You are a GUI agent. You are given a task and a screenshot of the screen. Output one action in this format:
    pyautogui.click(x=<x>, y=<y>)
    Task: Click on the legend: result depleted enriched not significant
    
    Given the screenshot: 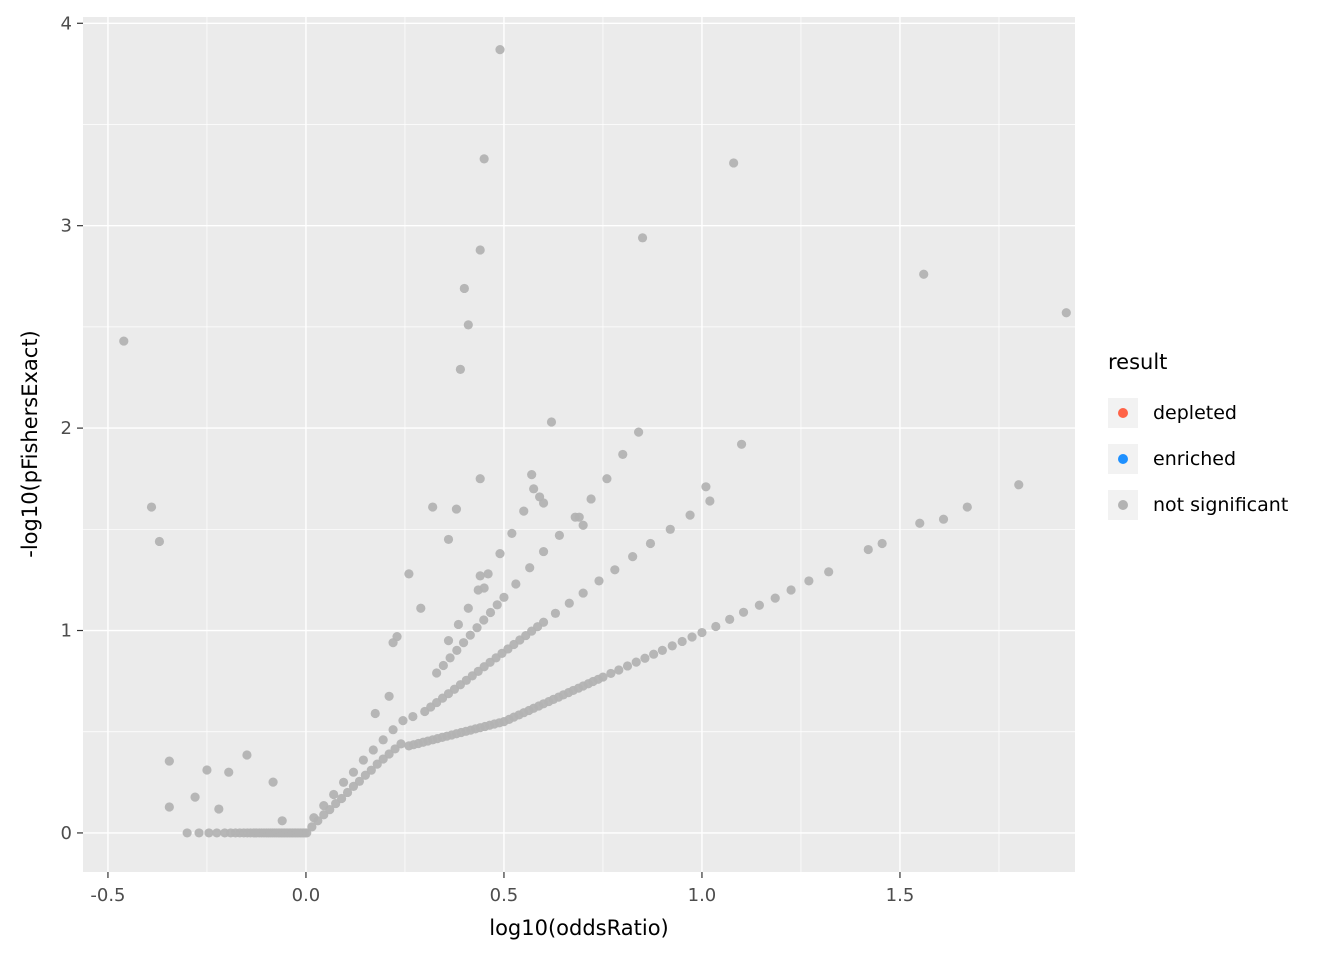 What is the action you would take?
    pyautogui.click(x=1198, y=439)
    